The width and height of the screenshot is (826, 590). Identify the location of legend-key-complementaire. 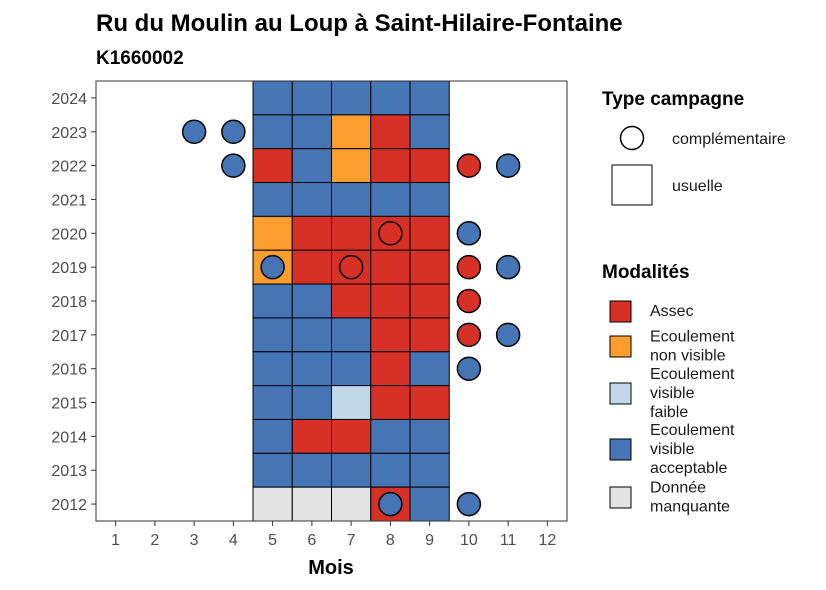
(632, 138).